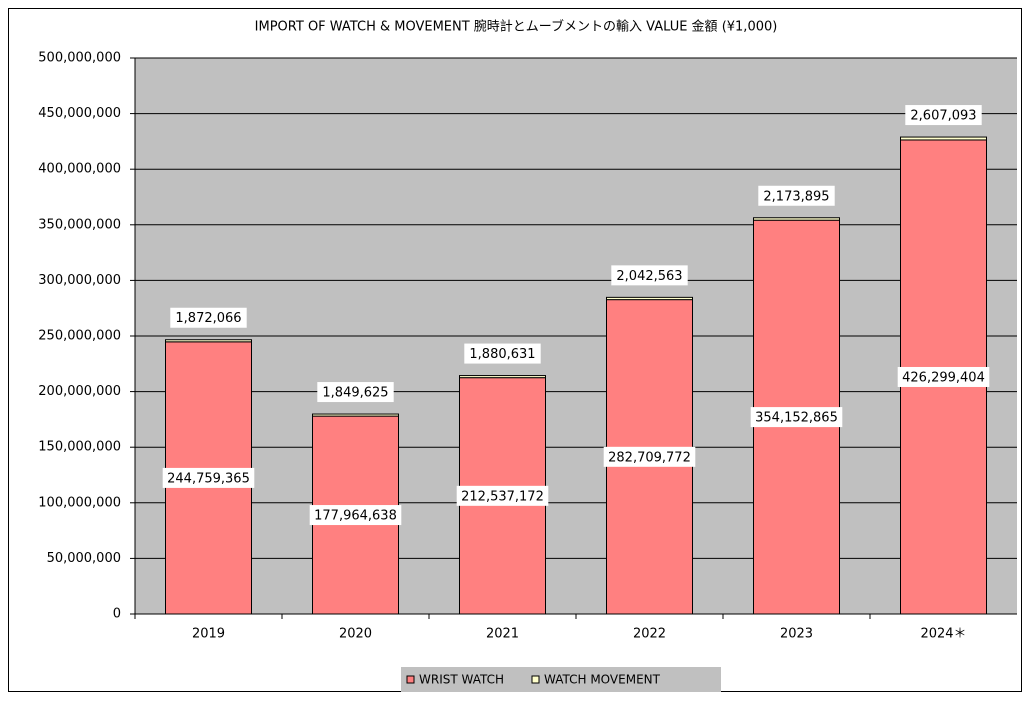 This screenshot has width=1032, height=702. I want to click on legend-box, so click(561, 679).